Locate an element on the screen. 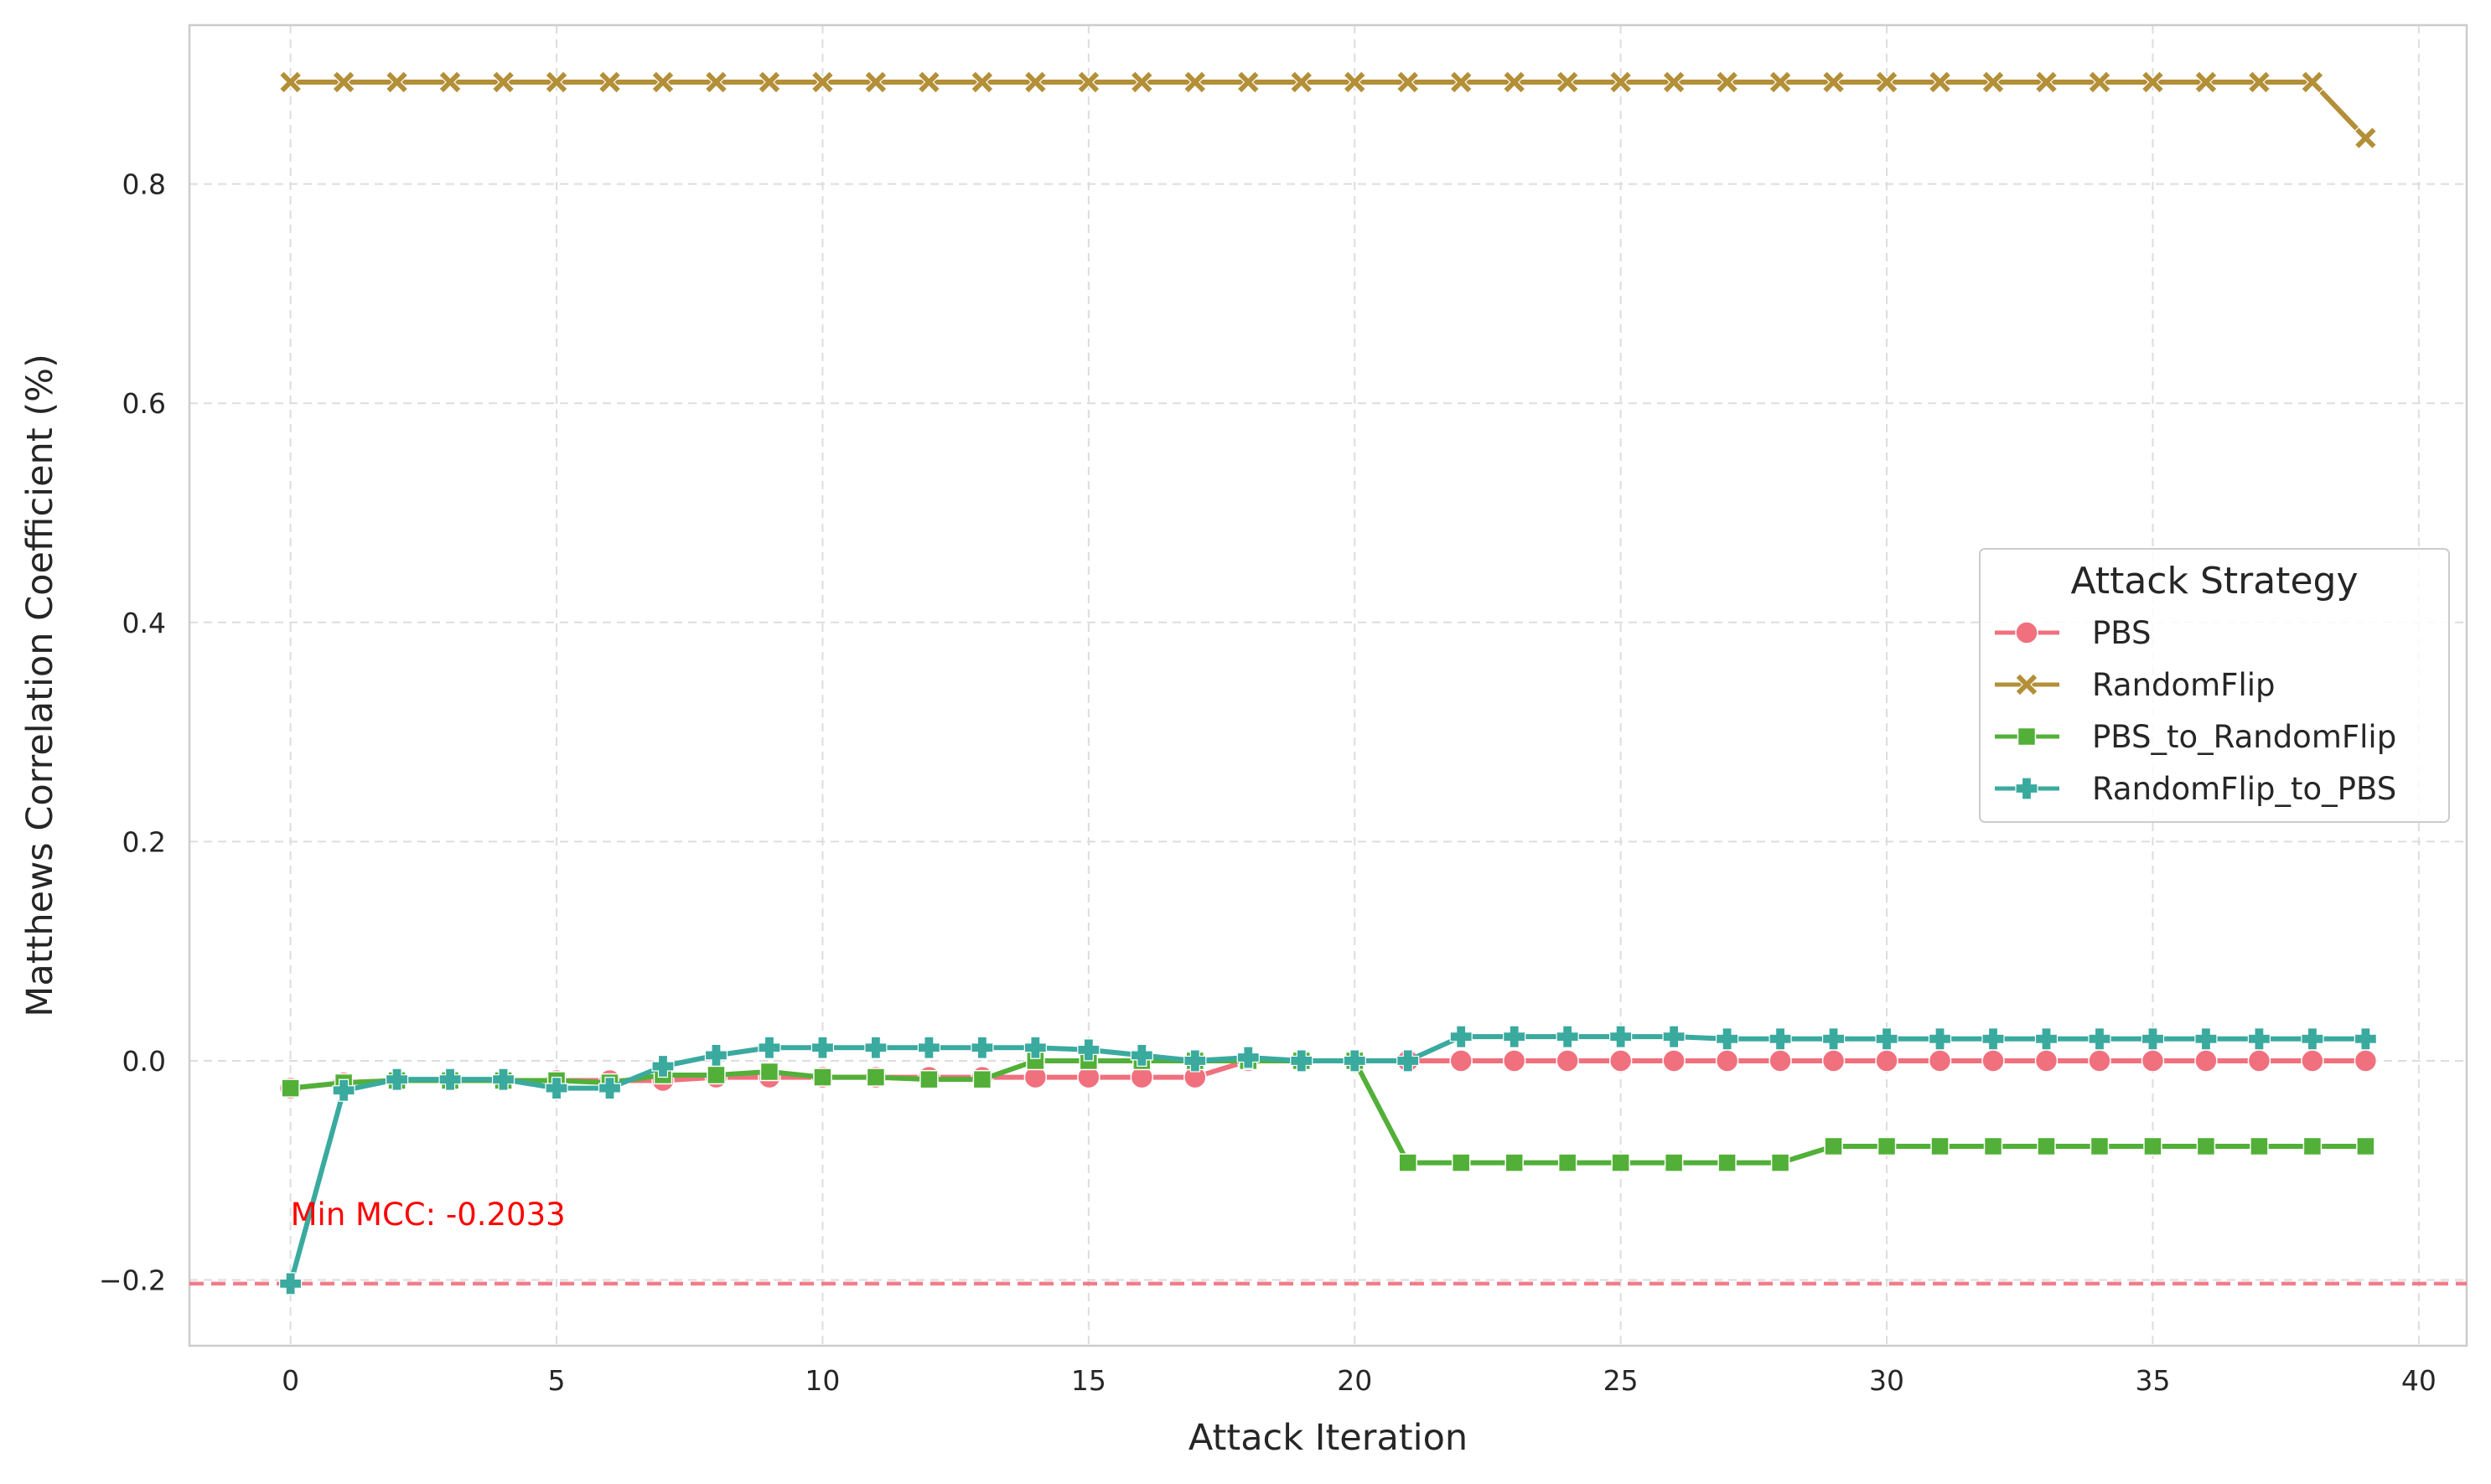 The image size is (2491, 1484). legend-item: RandomFlip is located at coordinates (2135, 685).